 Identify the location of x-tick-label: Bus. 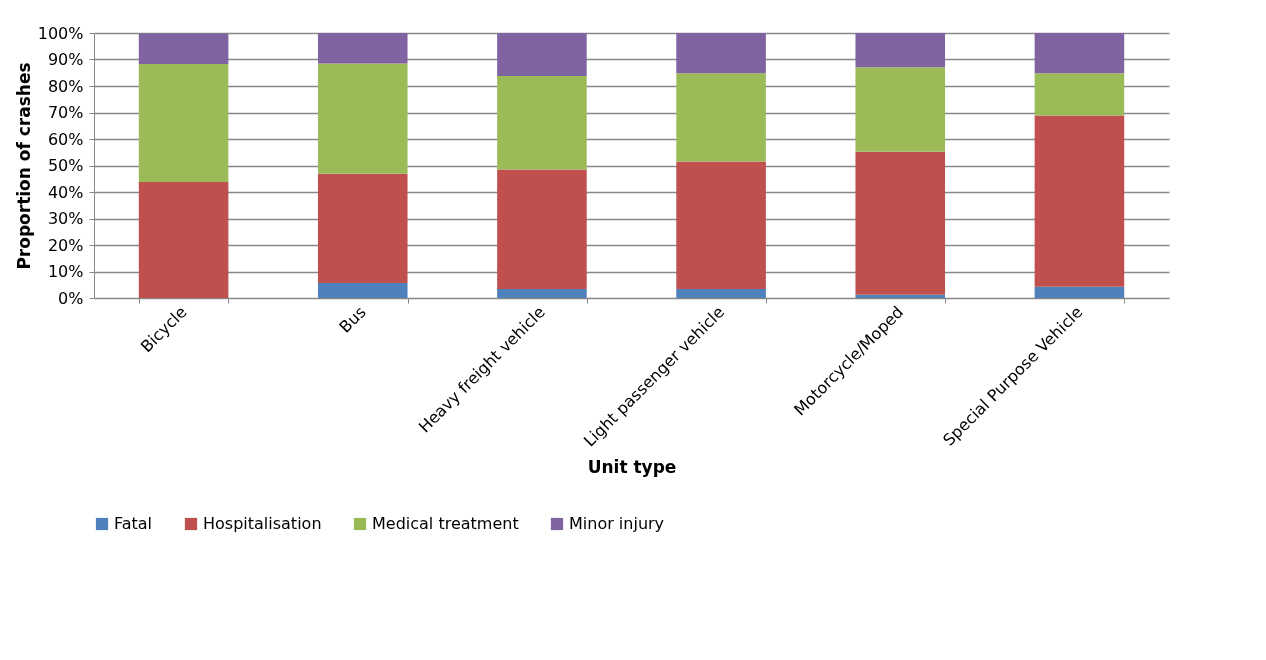
(352, 319).